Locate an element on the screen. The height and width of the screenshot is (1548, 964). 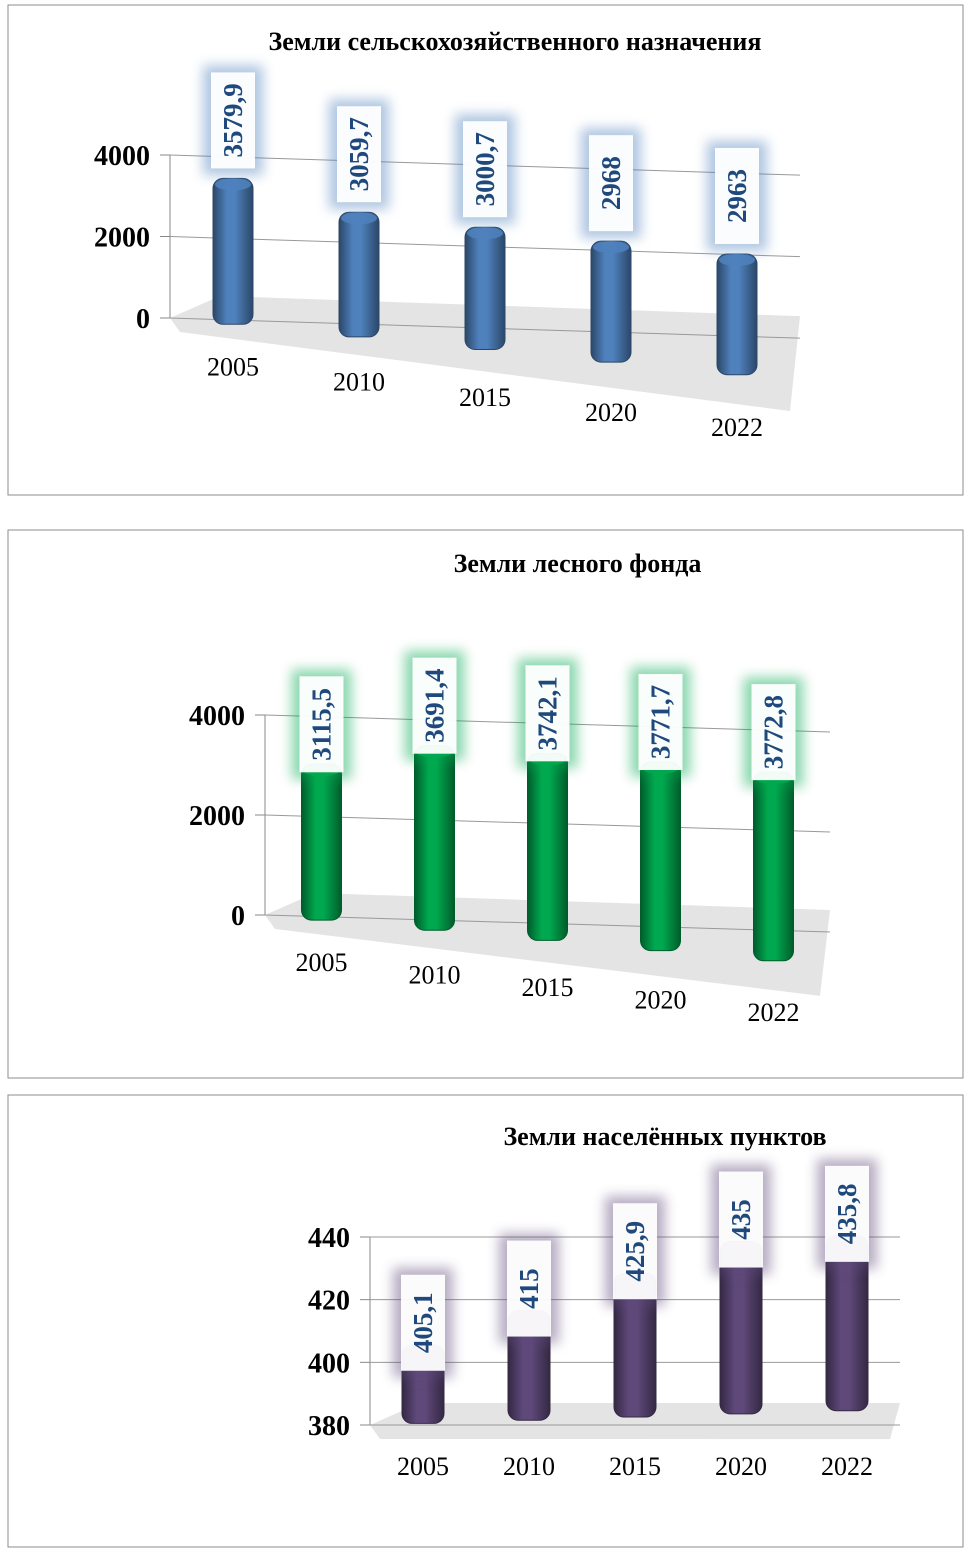
value-label: 3771,7 is located at coordinates (661, 722).